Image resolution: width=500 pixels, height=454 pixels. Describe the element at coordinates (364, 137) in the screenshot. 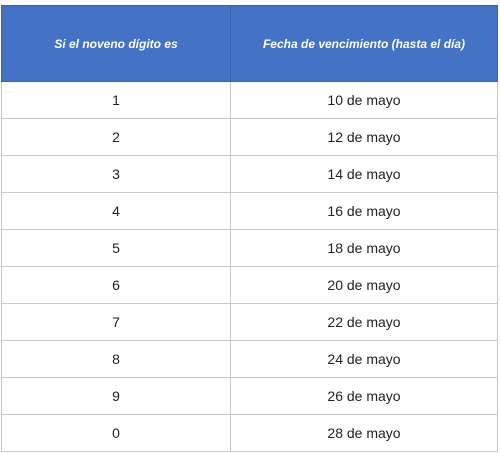

I see `due-date-cell: 12 de mayo` at that location.